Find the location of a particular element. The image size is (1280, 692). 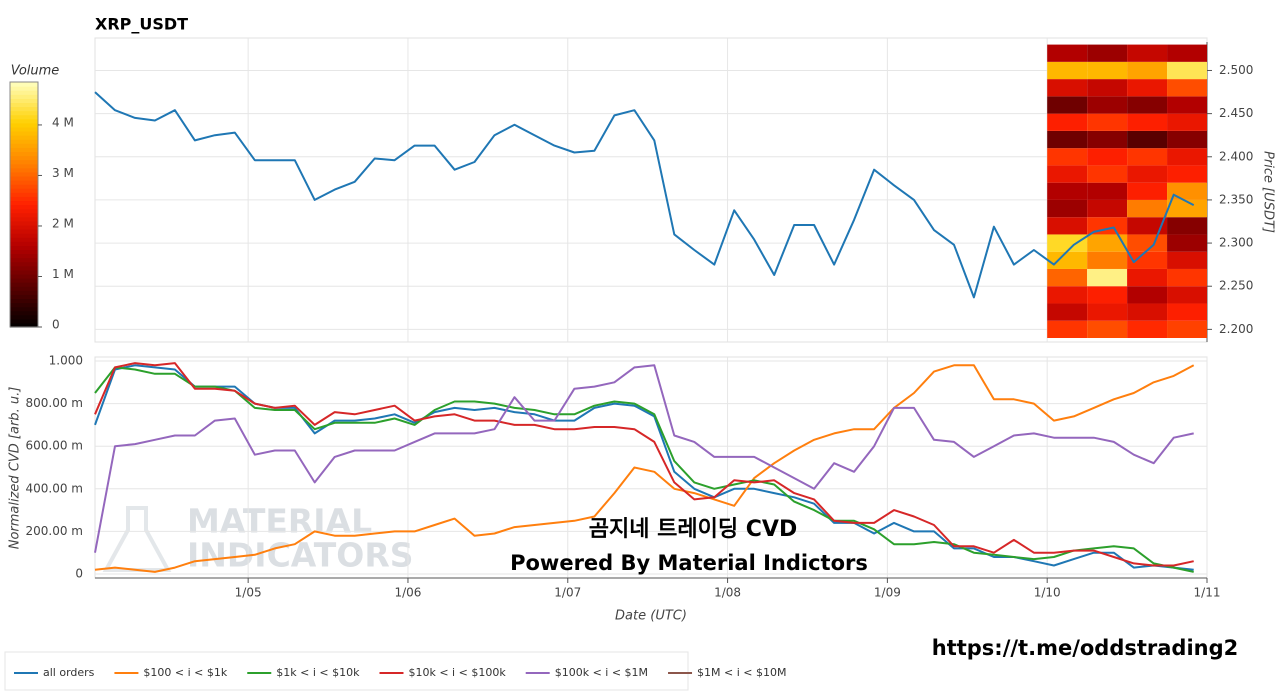

legend-box is located at coordinates (346, 671).